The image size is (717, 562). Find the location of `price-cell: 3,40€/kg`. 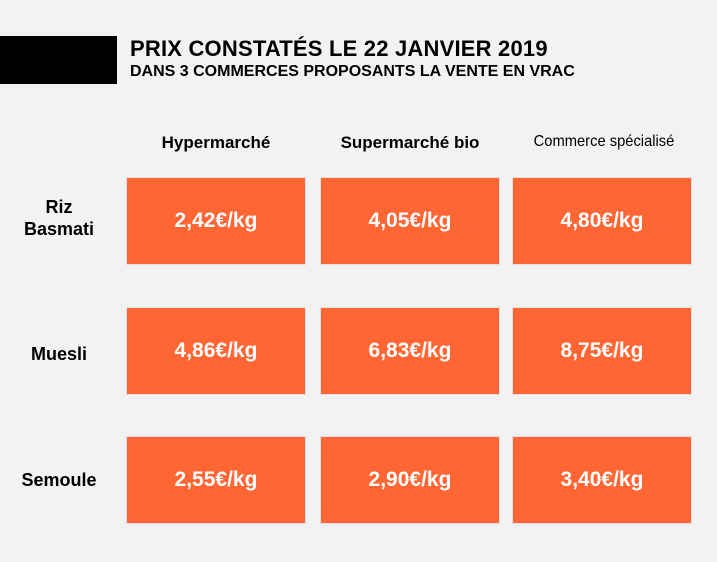

price-cell: 3,40€/kg is located at coordinates (602, 480).